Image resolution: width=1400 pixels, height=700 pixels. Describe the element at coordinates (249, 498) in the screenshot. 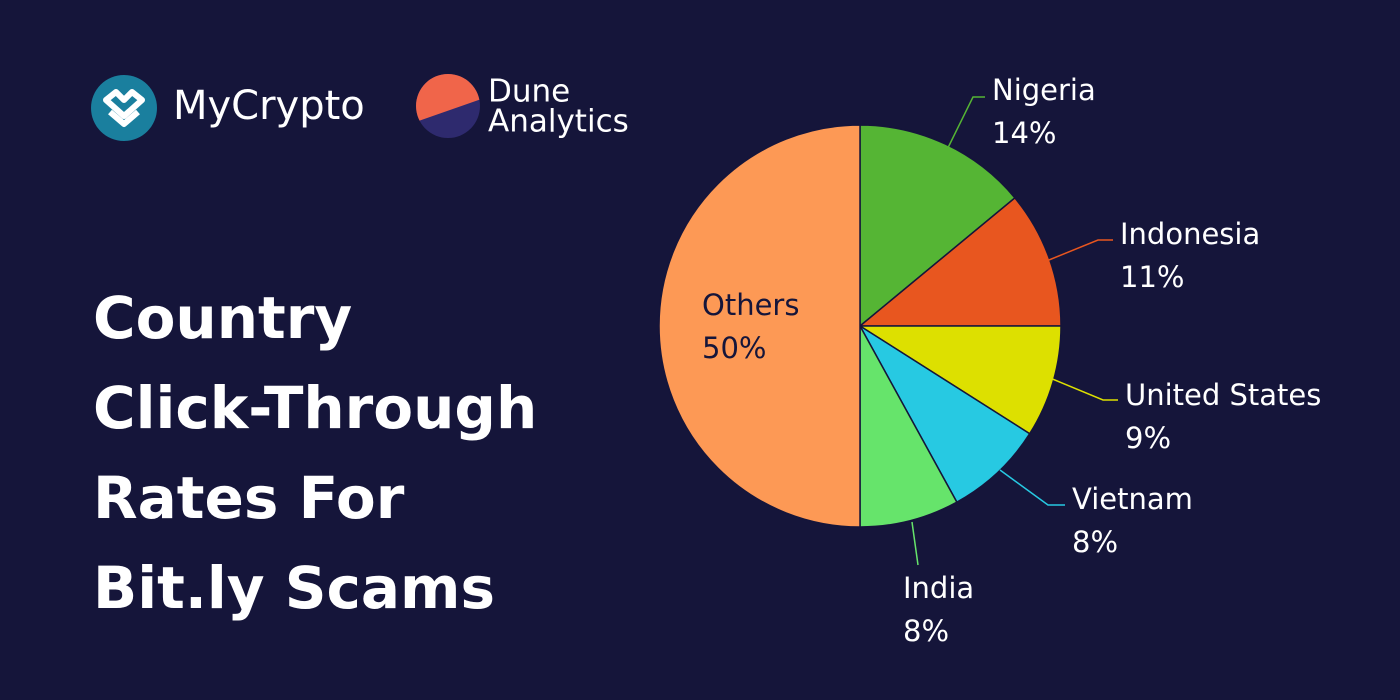

I see `title-line: Rates For` at that location.